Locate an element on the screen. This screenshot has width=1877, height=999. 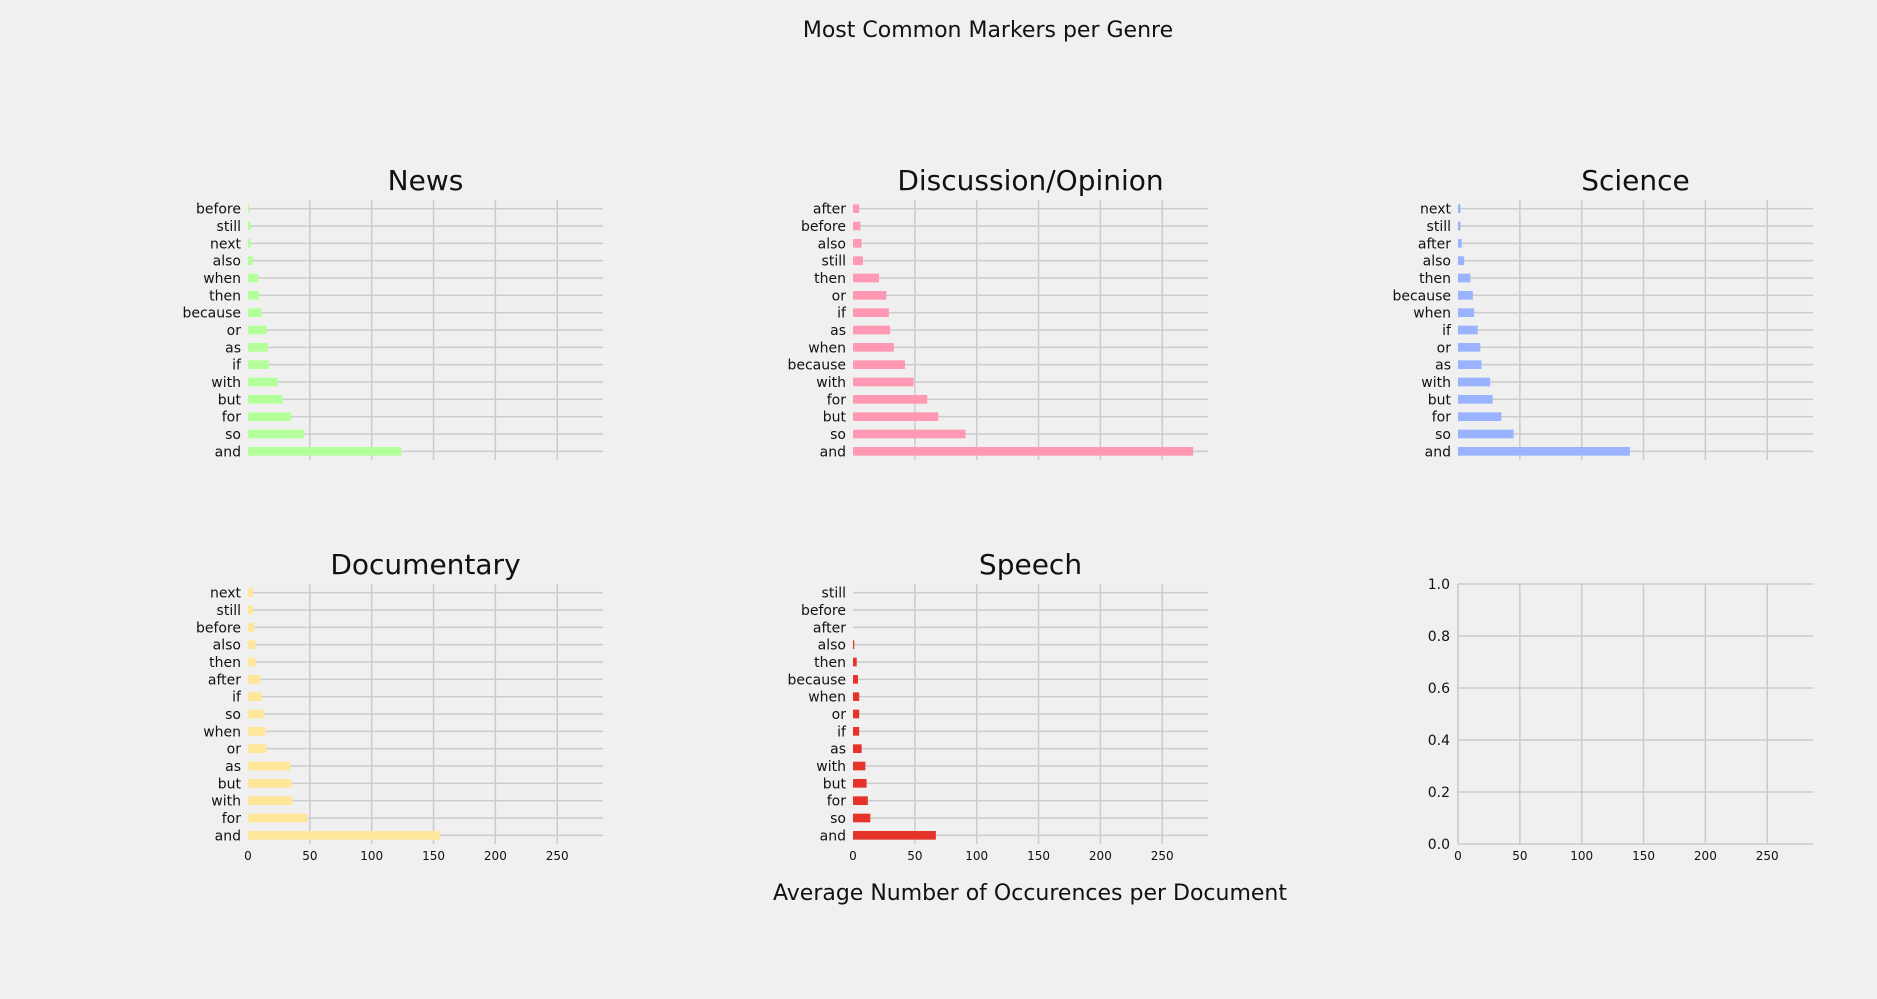
y-tick-label: 0.4 is located at coordinates (1439, 741).